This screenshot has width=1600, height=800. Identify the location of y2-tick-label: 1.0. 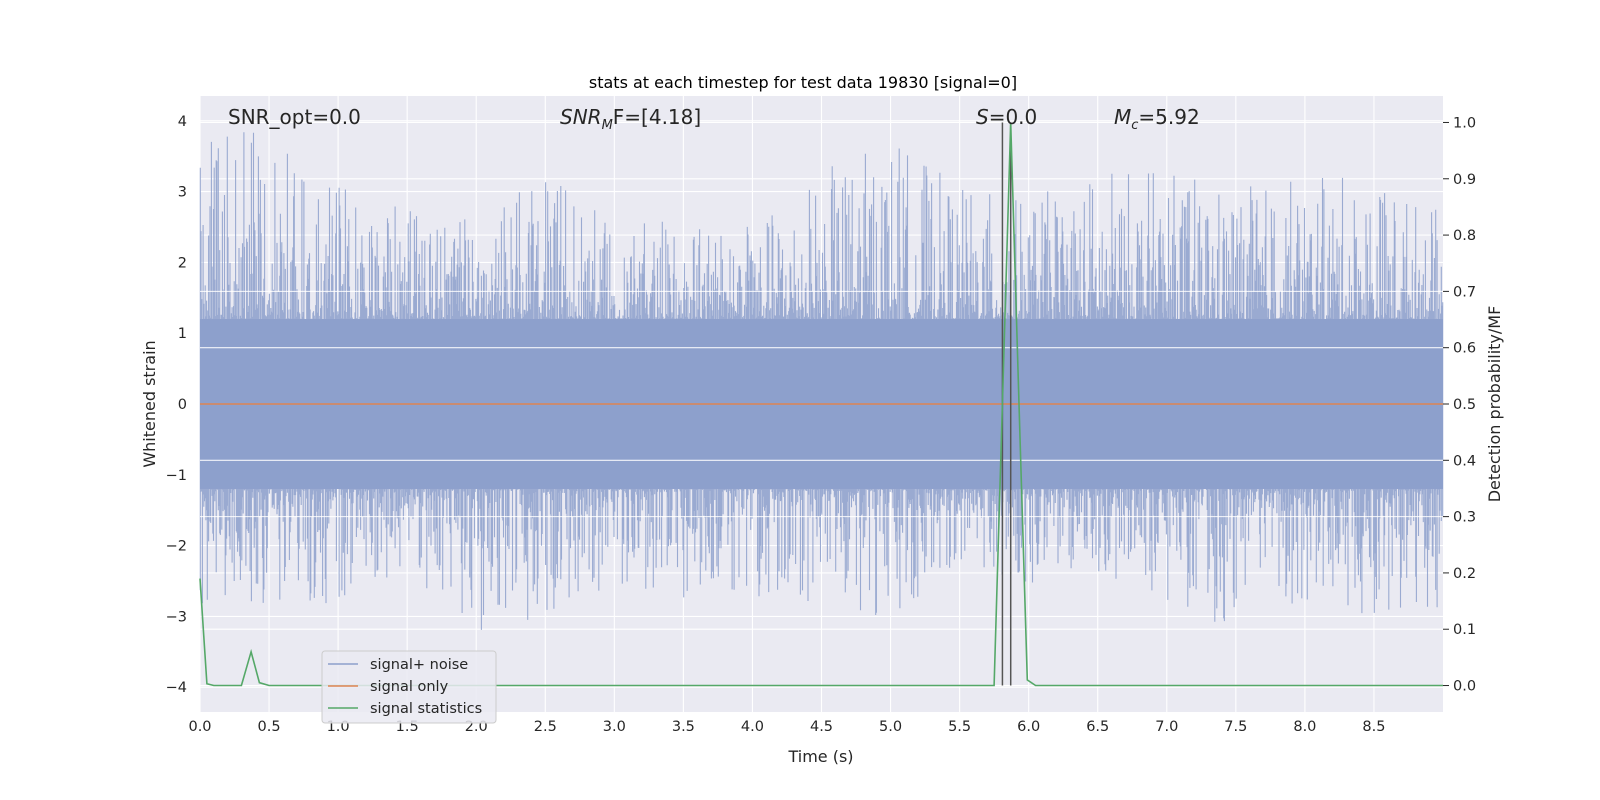
(1464, 123).